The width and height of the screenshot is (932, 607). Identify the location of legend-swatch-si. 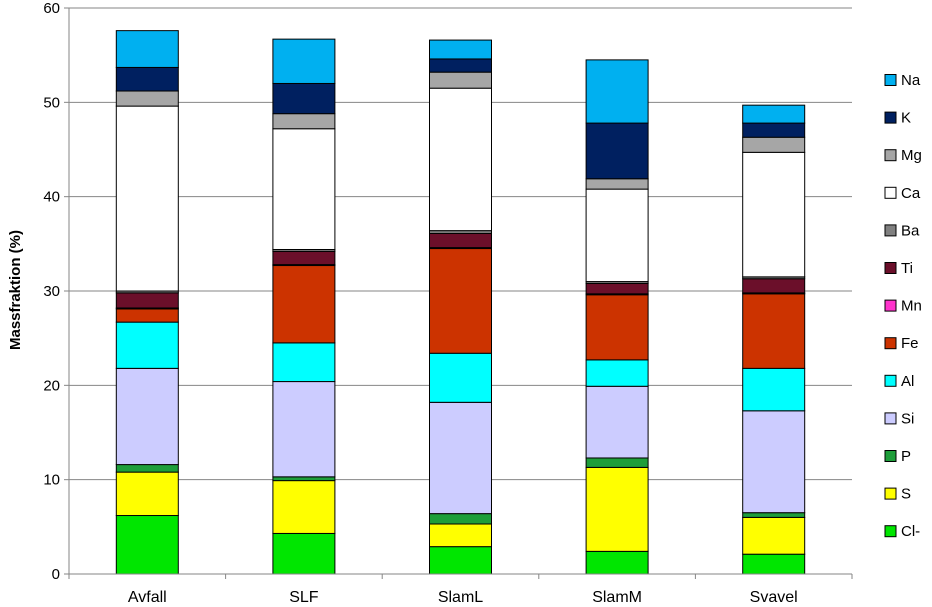
(890, 418).